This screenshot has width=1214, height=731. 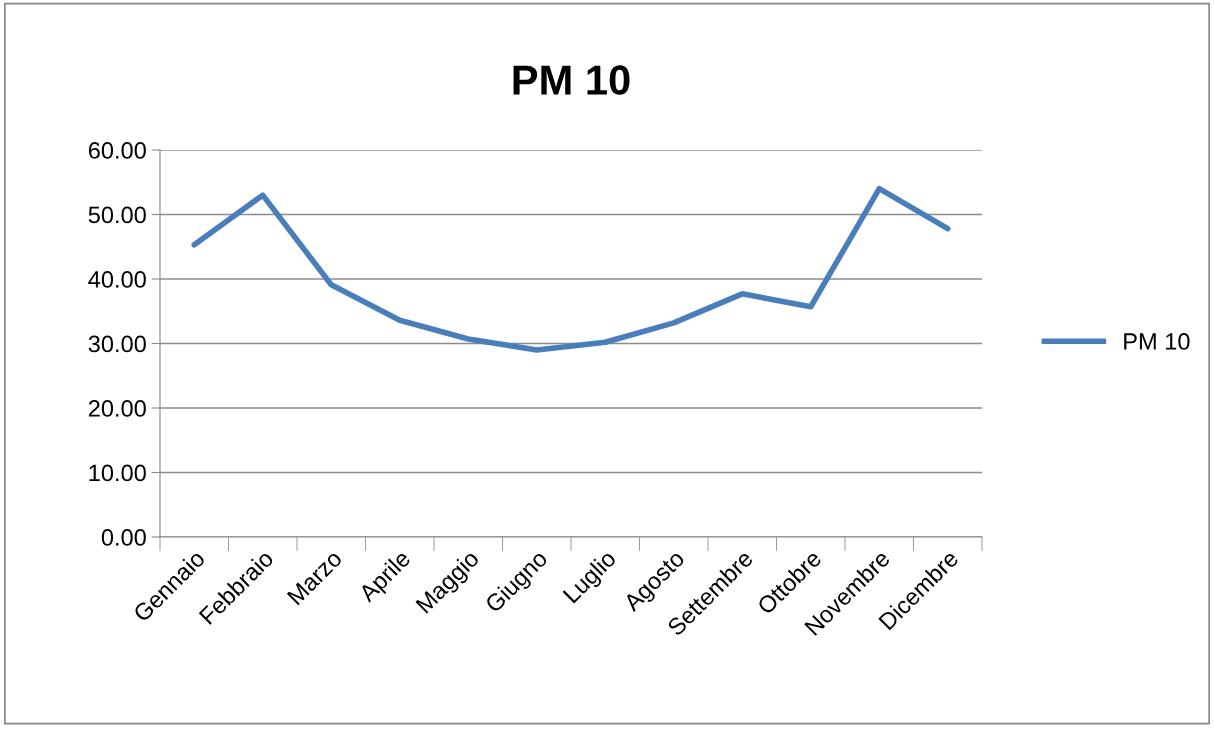 I want to click on y-tick-label: 10.00, so click(x=117, y=473).